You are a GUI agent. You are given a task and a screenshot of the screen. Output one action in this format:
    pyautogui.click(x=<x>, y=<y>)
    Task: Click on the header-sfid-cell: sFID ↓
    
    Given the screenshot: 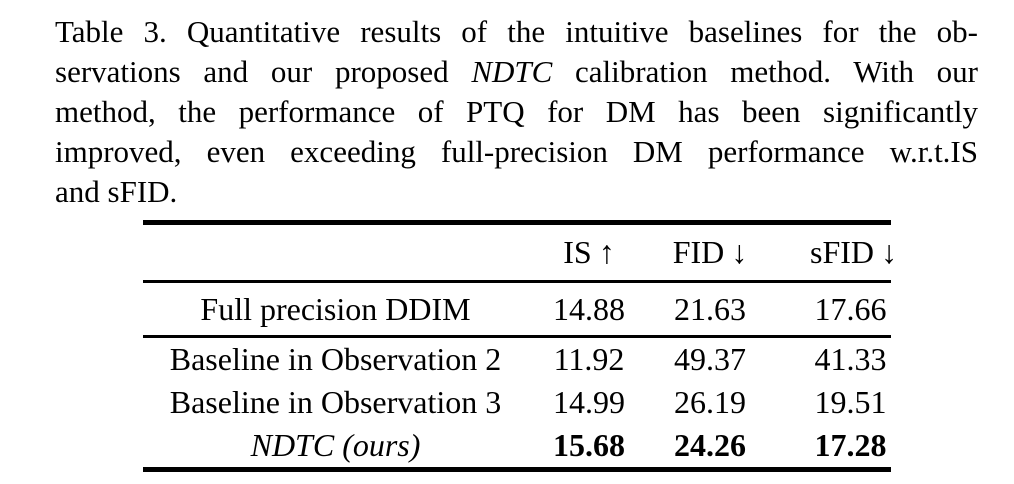 What is the action you would take?
    pyautogui.click(x=833, y=252)
    